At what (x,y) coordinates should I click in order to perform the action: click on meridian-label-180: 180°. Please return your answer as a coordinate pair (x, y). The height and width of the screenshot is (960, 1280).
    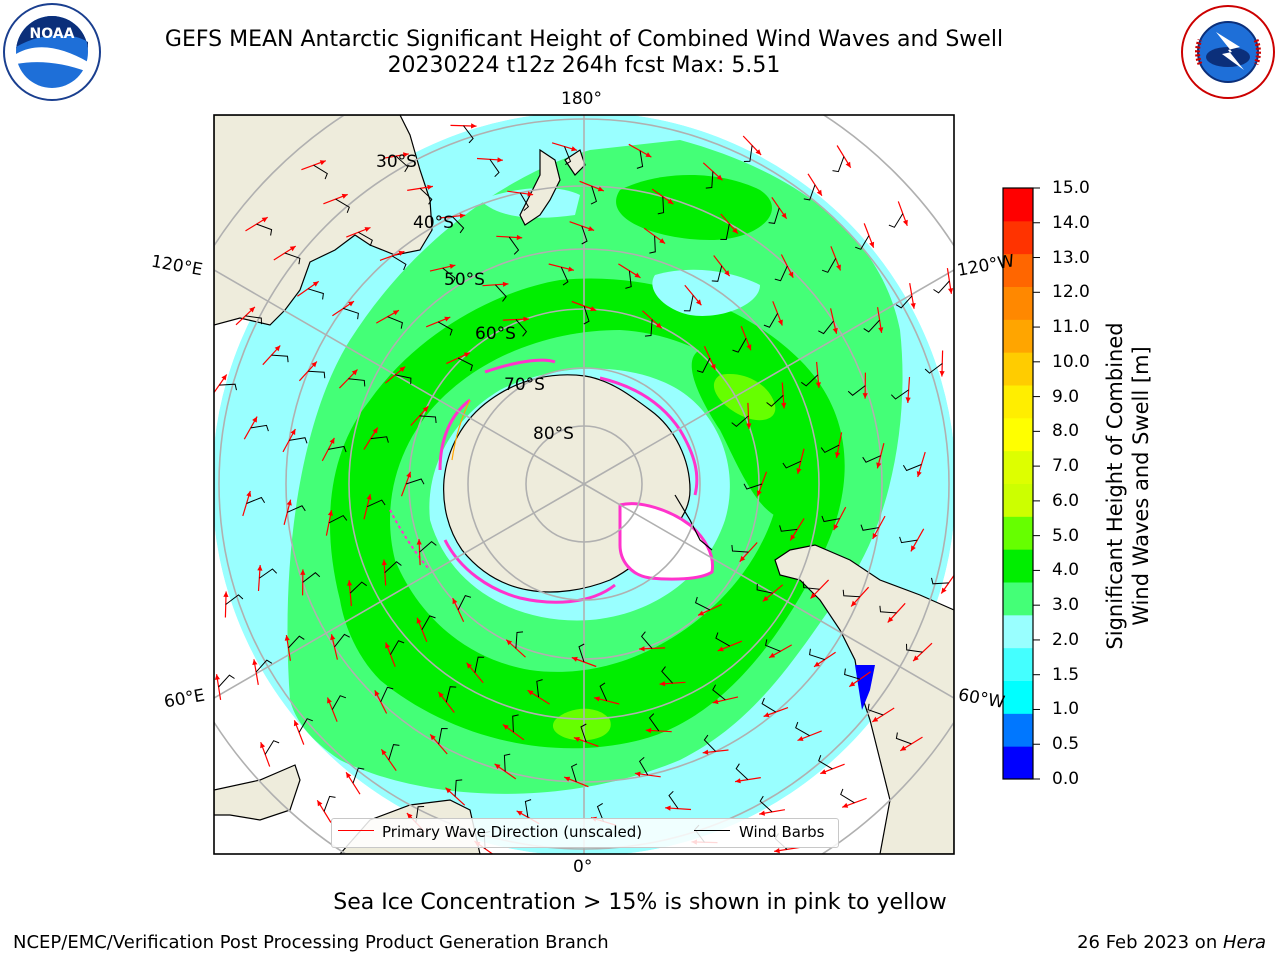
    Looking at the image, I should click on (581, 99).